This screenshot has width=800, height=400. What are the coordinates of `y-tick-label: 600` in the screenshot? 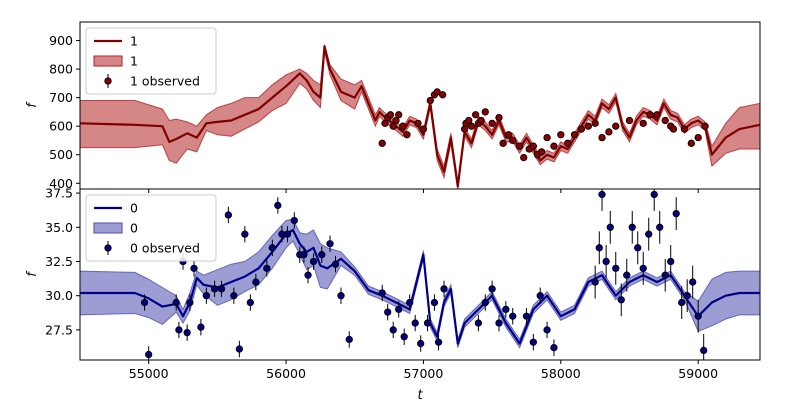 It's located at (61, 126).